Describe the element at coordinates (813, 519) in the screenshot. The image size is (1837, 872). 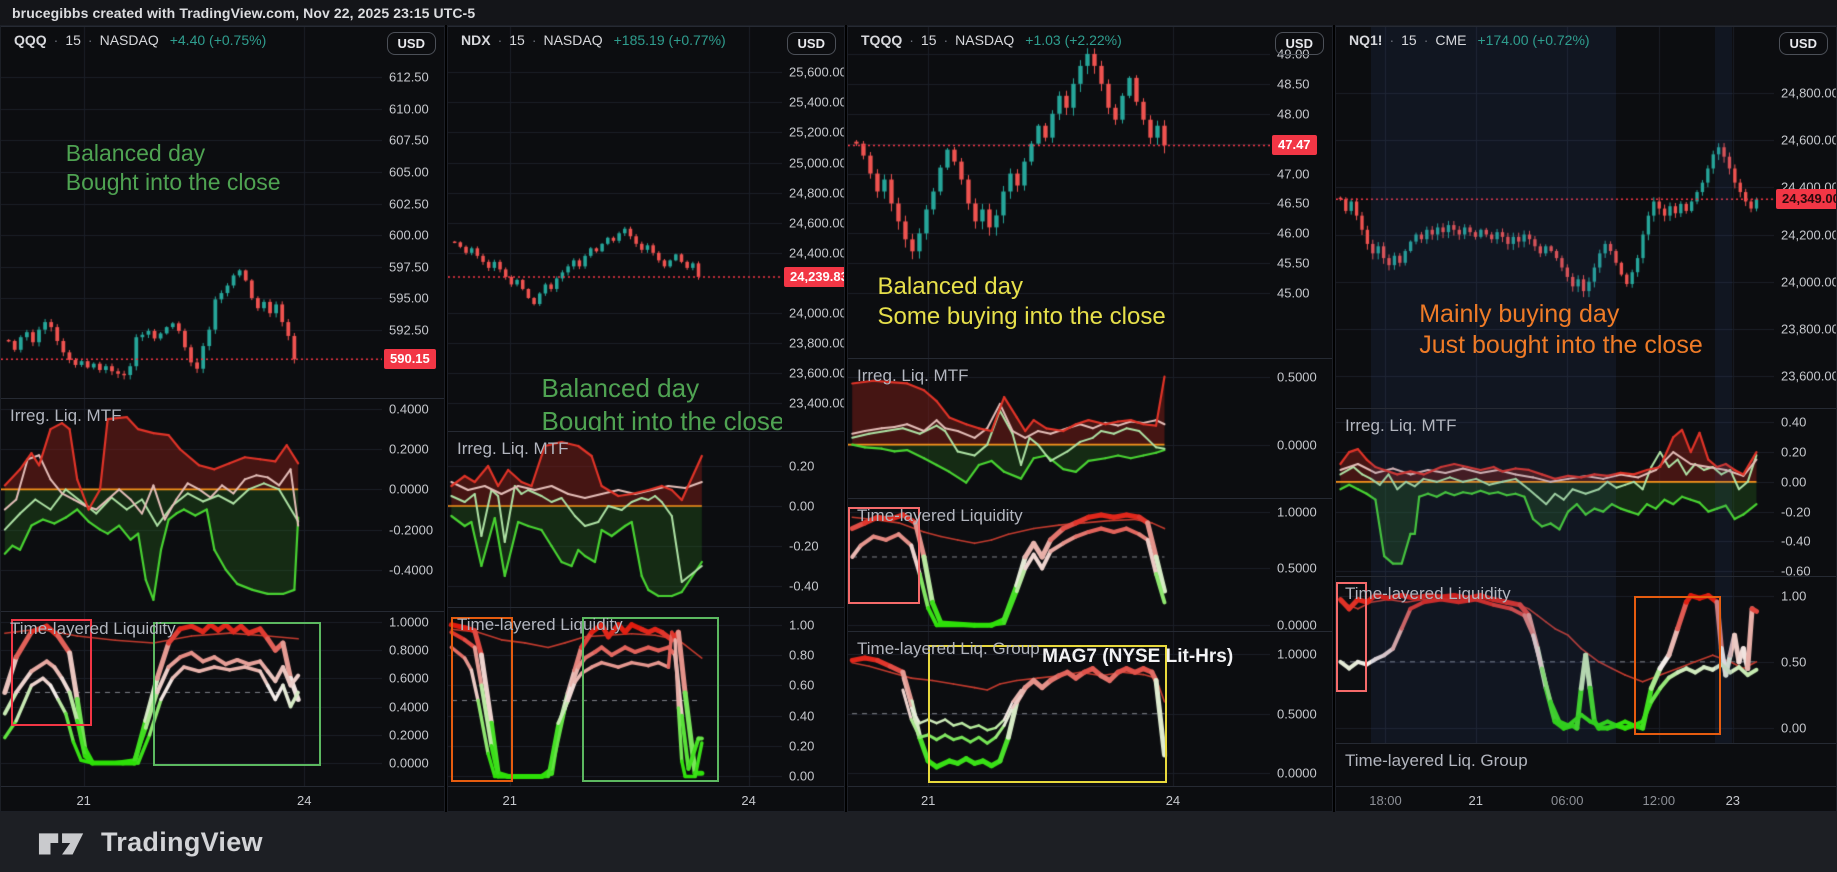
I see `indicator-axis: 0.20 0.00 -0.20 -0.40` at that location.